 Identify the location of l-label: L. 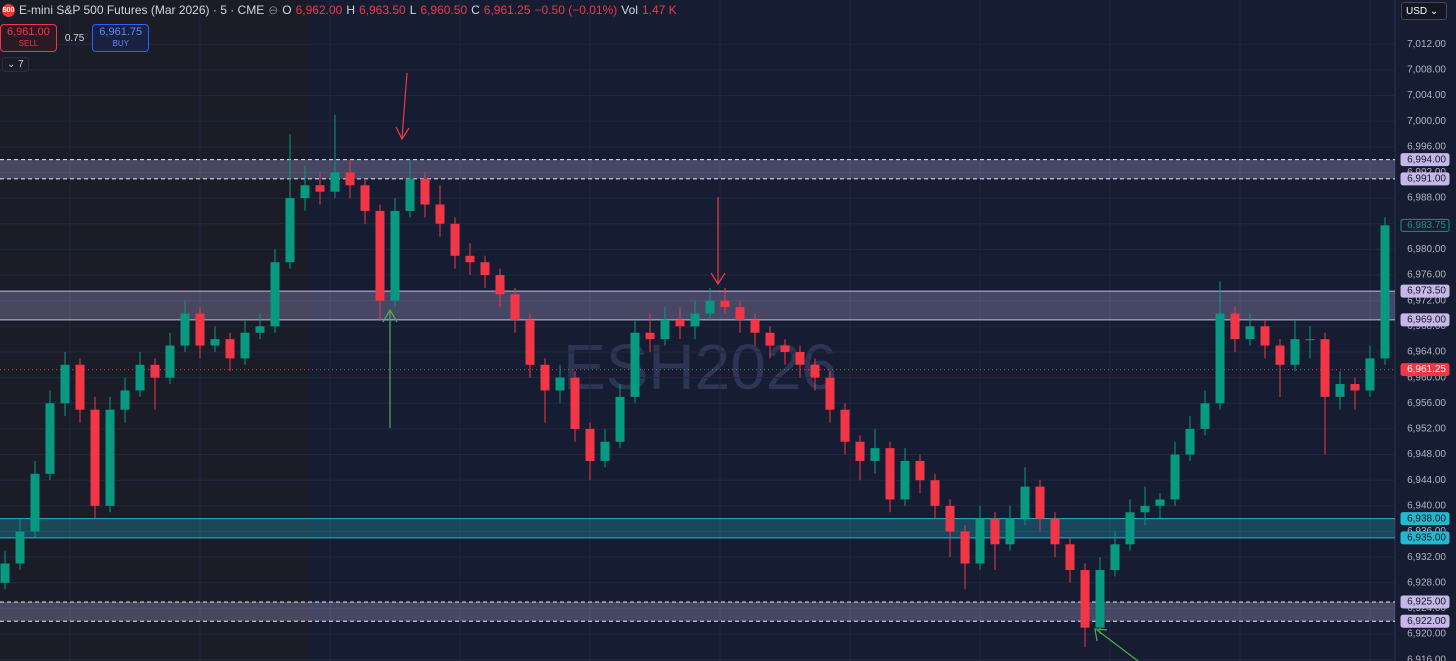
(413, 10).